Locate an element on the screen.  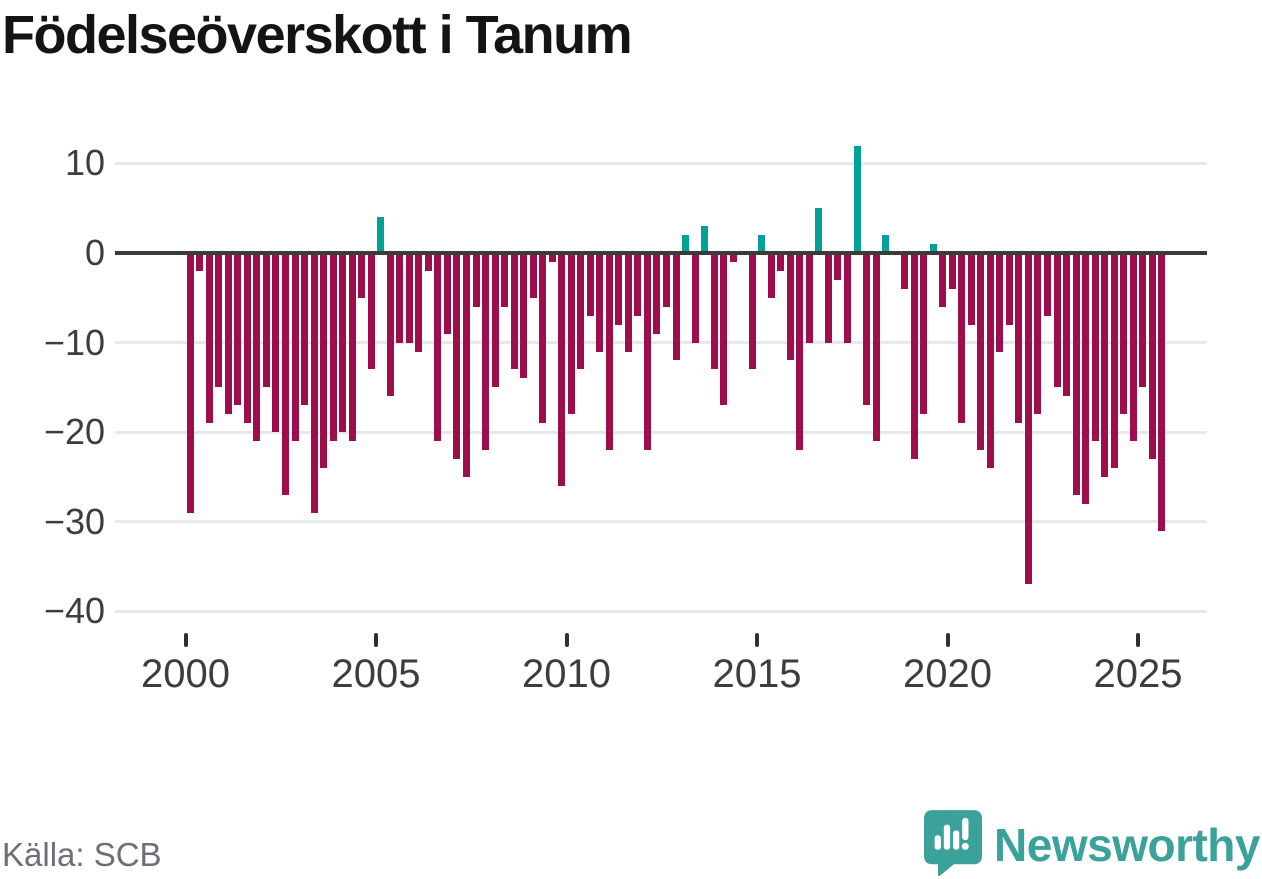
bar-2020-q4 is located at coordinates (981, 352).